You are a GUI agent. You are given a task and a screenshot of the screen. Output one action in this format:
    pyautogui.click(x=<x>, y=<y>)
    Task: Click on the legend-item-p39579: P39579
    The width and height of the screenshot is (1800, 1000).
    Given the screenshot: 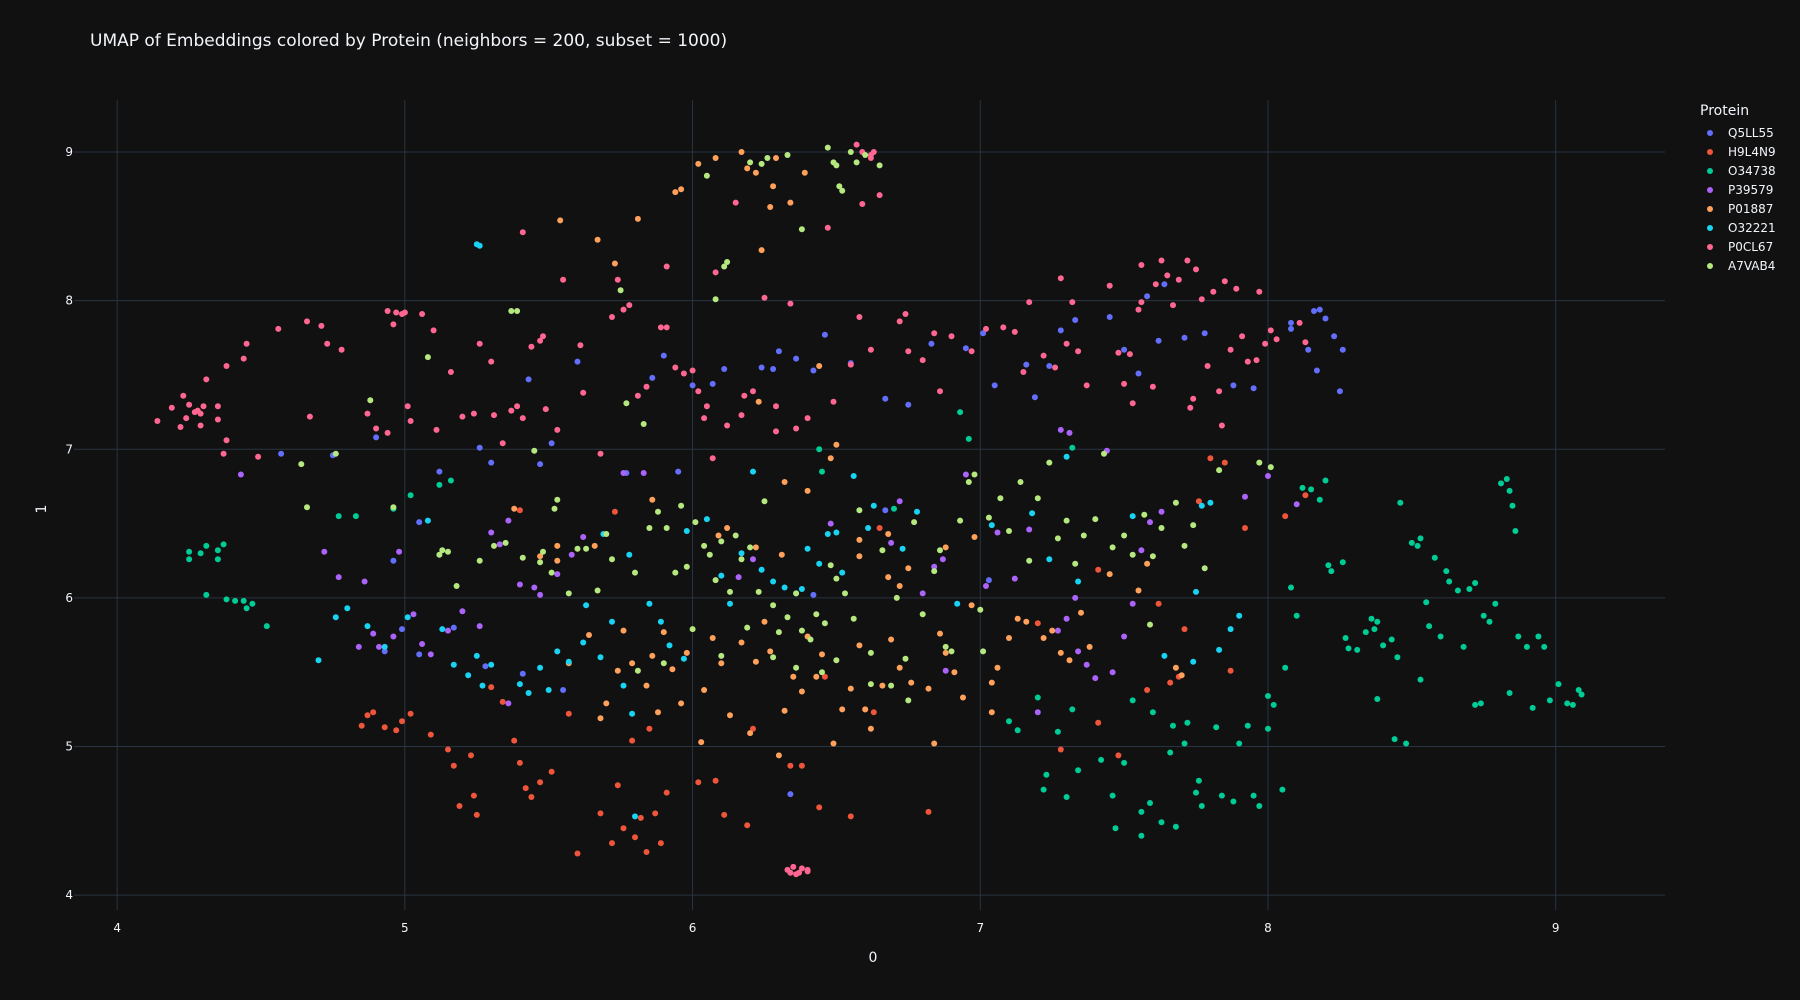 What is the action you would take?
    pyautogui.click(x=1738, y=189)
    